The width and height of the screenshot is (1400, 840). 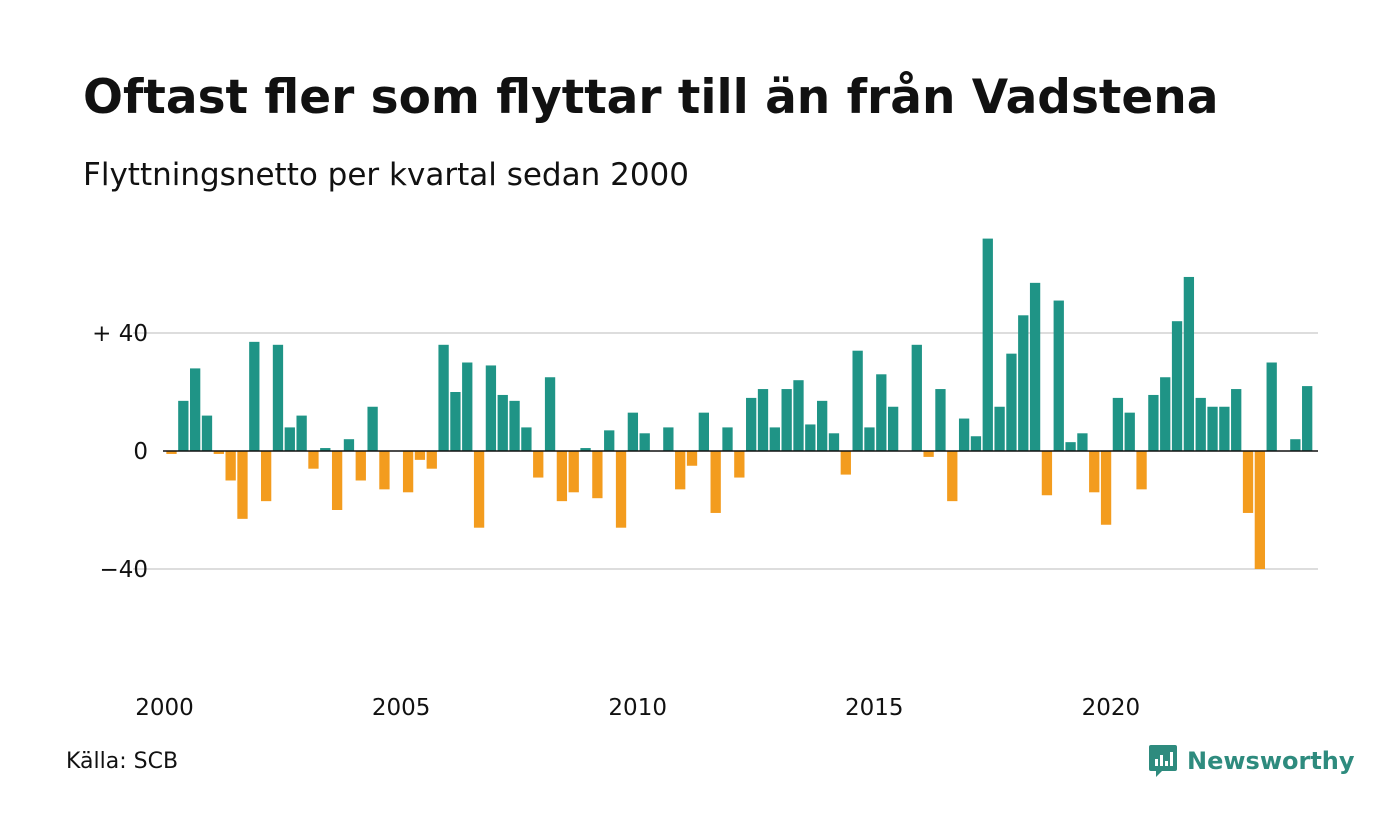 What do you see at coordinates (120, 334) in the screenshot?
I see `y-tick-label: + 40` at bounding box center [120, 334].